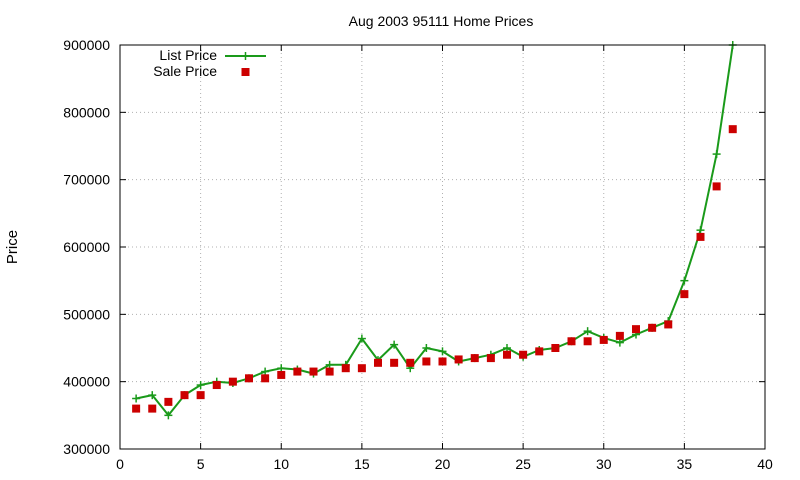 This screenshot has height=480, width=800. Describe the element at coordinates (86, 45) in the screenshot. I see `y-tick-label: 900000` at that location.